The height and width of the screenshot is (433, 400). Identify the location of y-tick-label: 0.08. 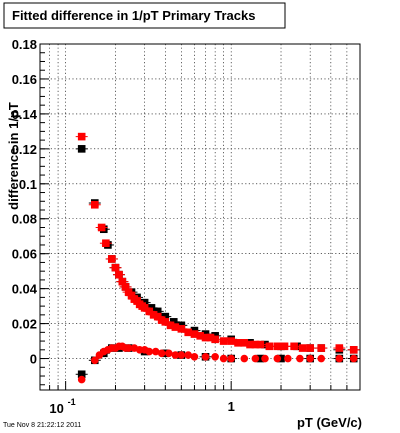
(24, 219).